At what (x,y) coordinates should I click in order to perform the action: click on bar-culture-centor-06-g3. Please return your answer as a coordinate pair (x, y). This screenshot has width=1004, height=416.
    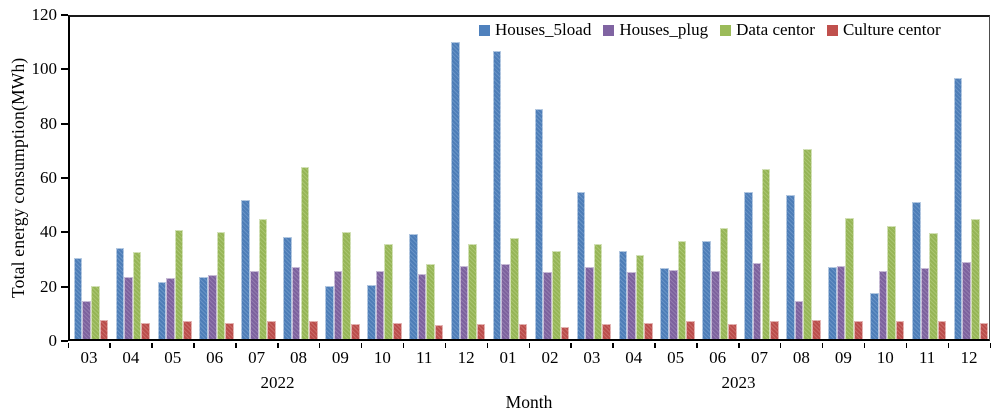
    Looking at the image, I should click on (229, 330).